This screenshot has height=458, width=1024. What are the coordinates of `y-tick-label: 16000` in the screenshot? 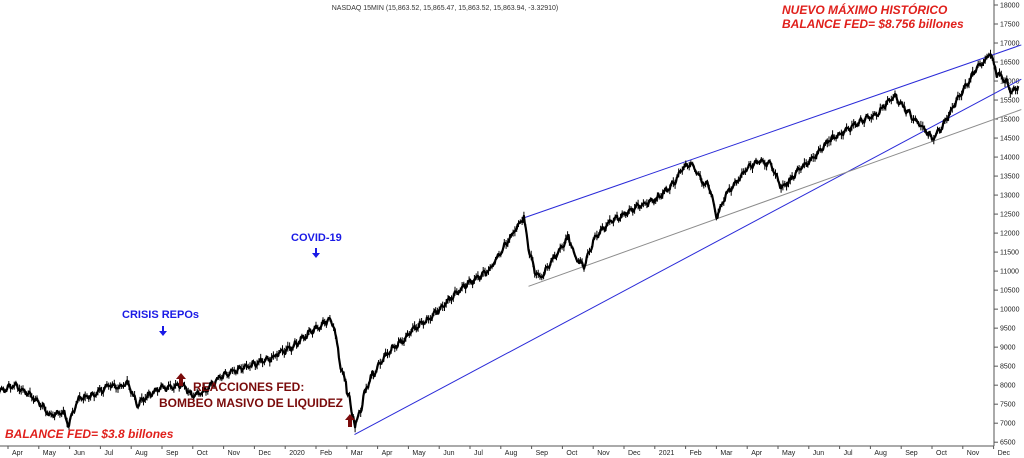 It's located at (1010, 82).